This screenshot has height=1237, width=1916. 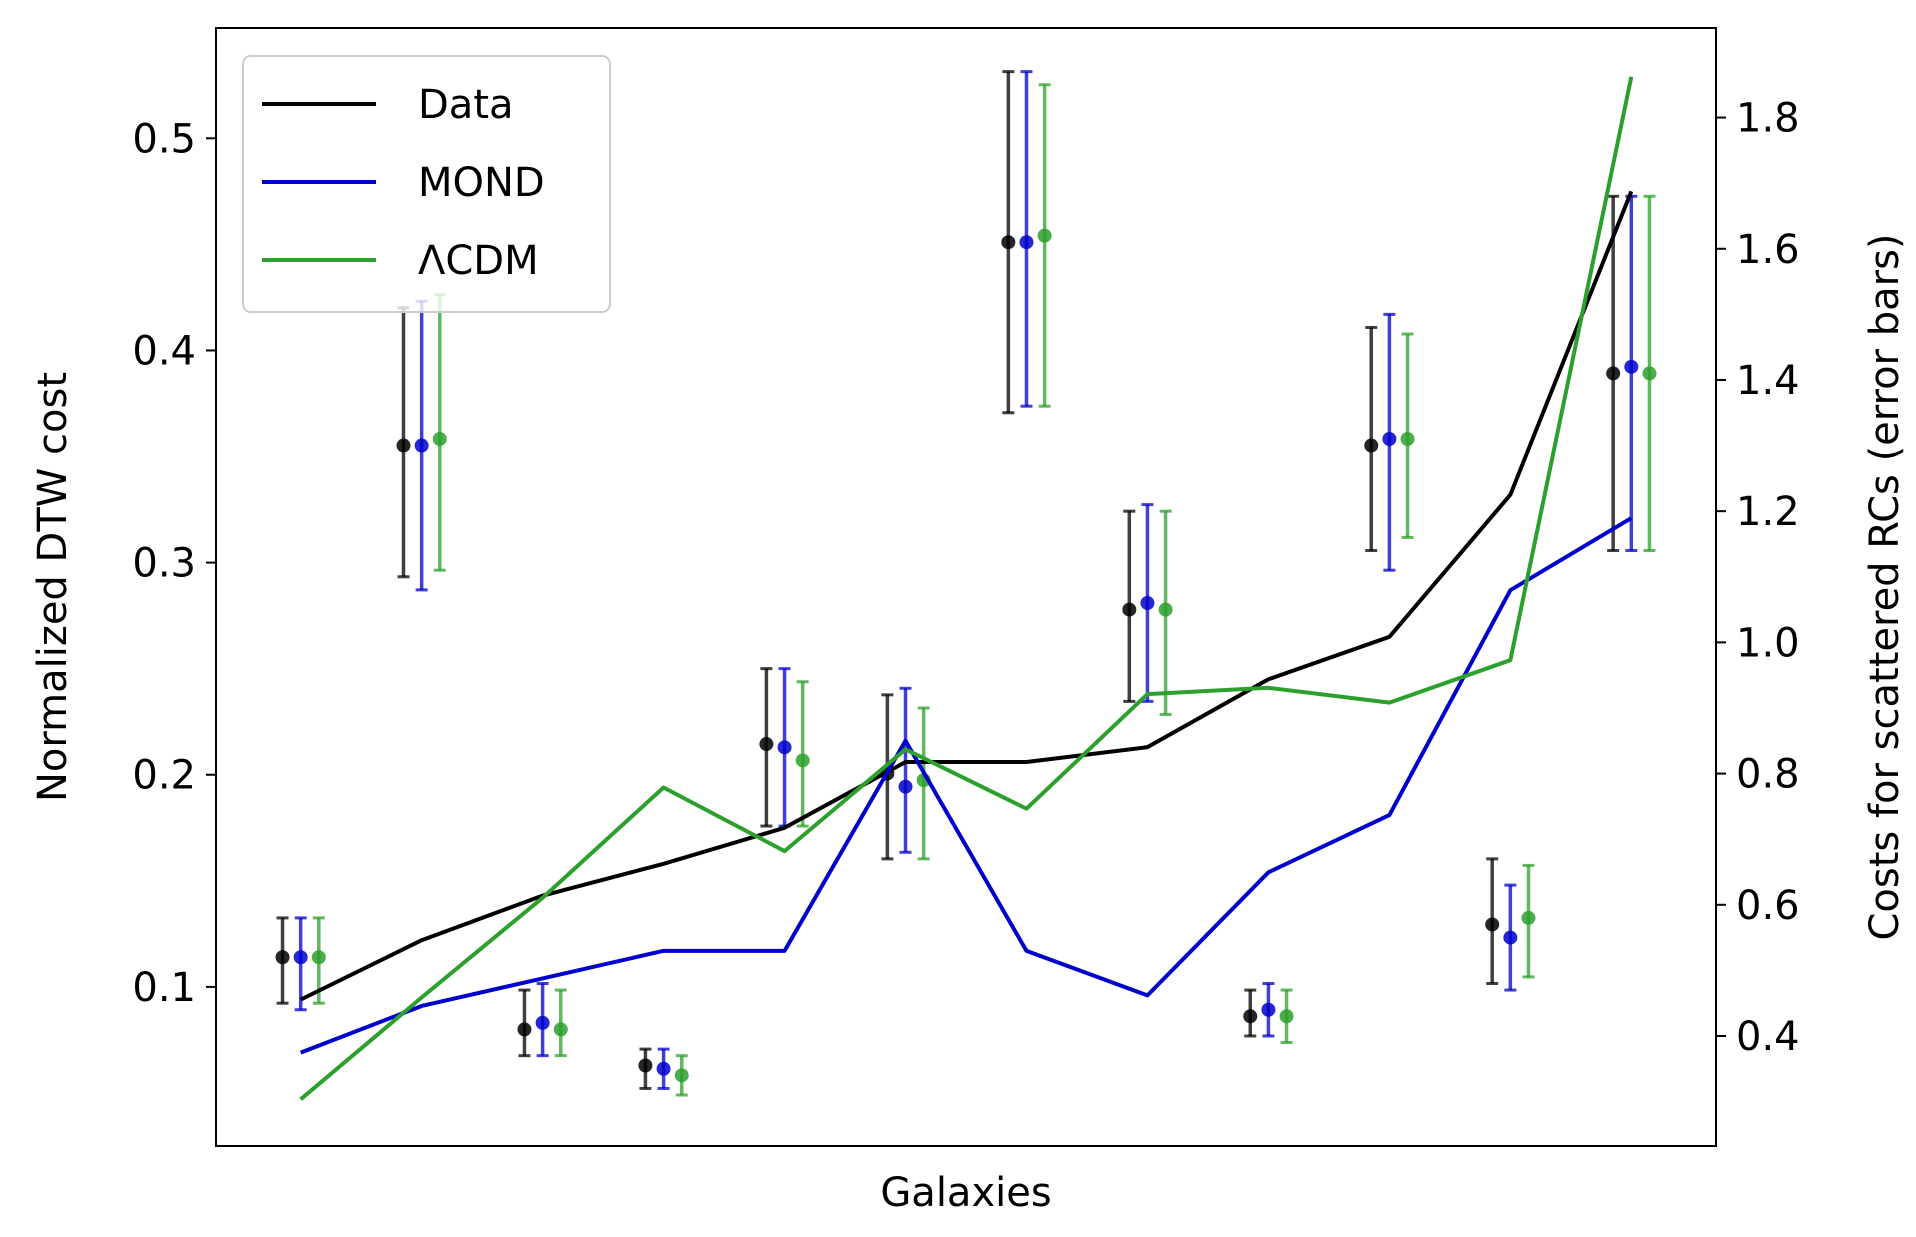 I want to click on y2-tick-label: 0.8, so click(x=1768, y=775).